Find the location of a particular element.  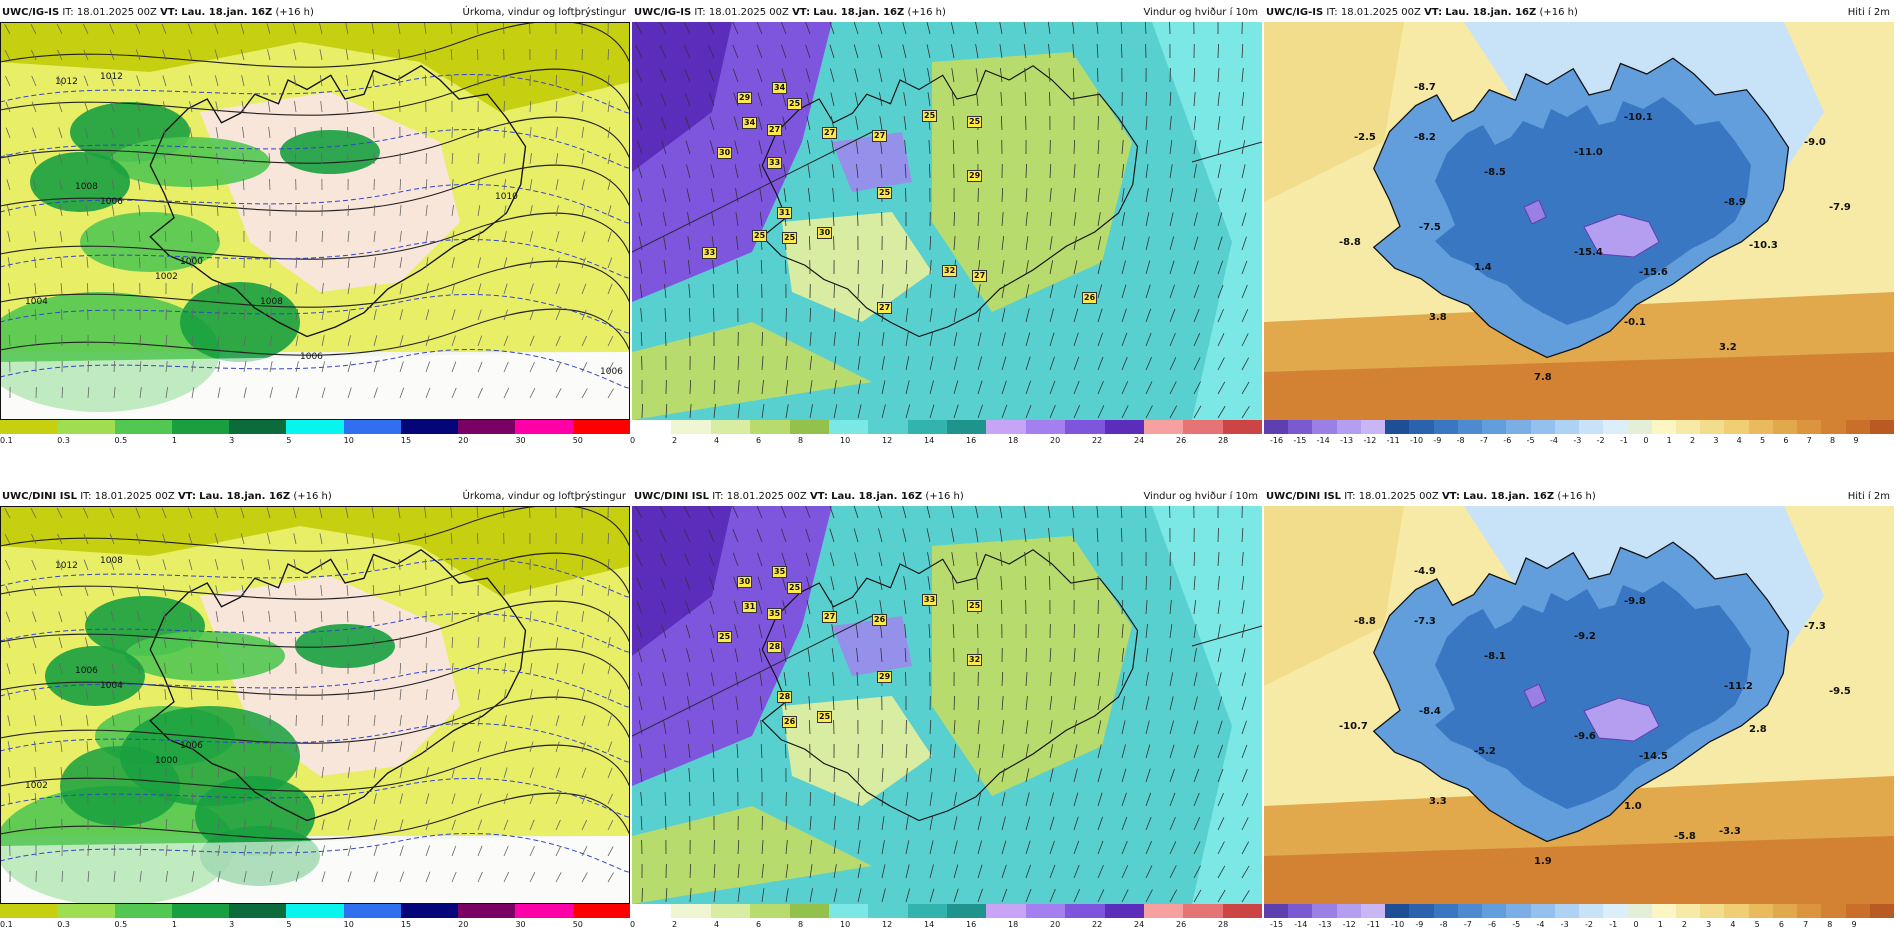

scale-tick-label: 30 is located at coordinates (520, 440).